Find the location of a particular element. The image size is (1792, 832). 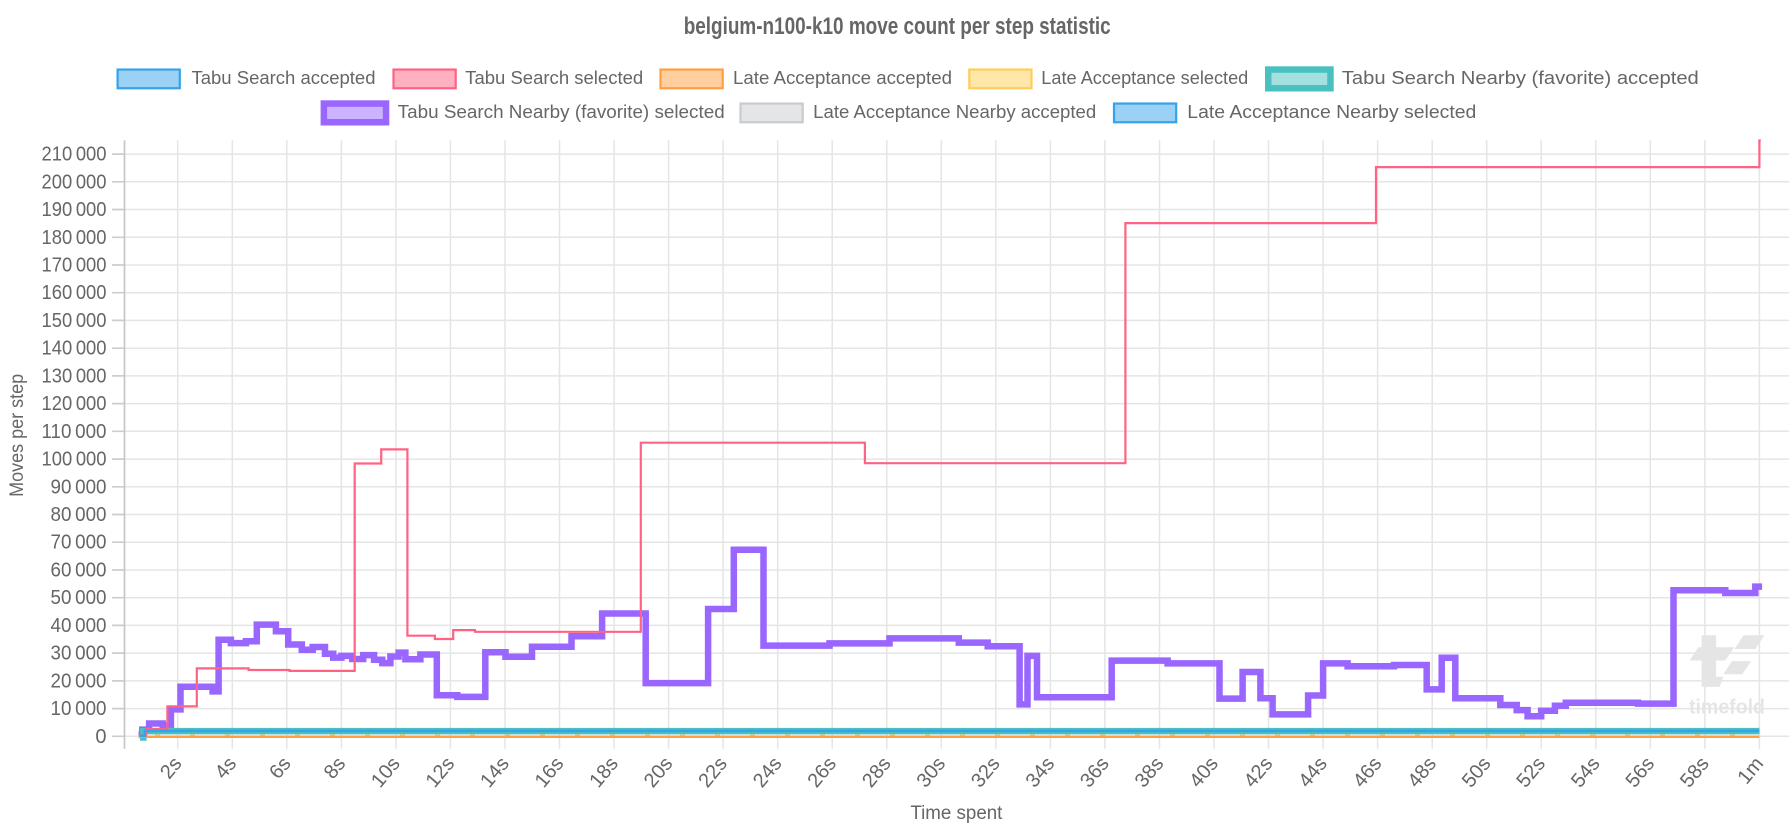

svg-text:Late Acceptance Nearby accepte: Late Acceptance Nearby accepted is located at coordinates (954, 112).